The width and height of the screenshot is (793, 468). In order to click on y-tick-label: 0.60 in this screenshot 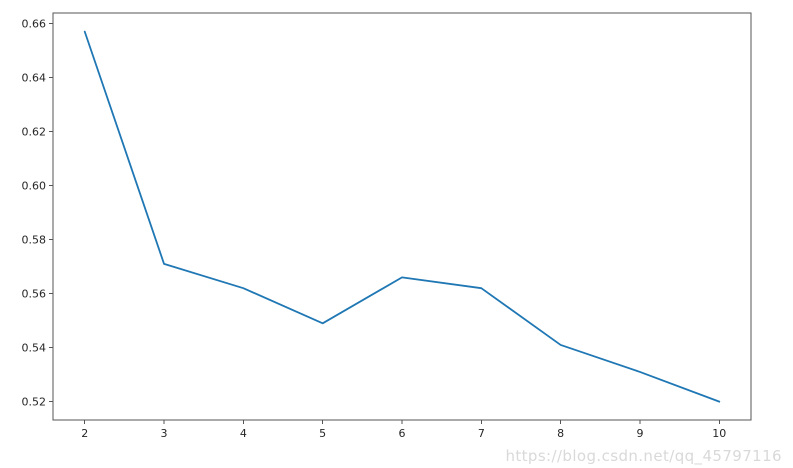, I will do `click(34, 186)`.